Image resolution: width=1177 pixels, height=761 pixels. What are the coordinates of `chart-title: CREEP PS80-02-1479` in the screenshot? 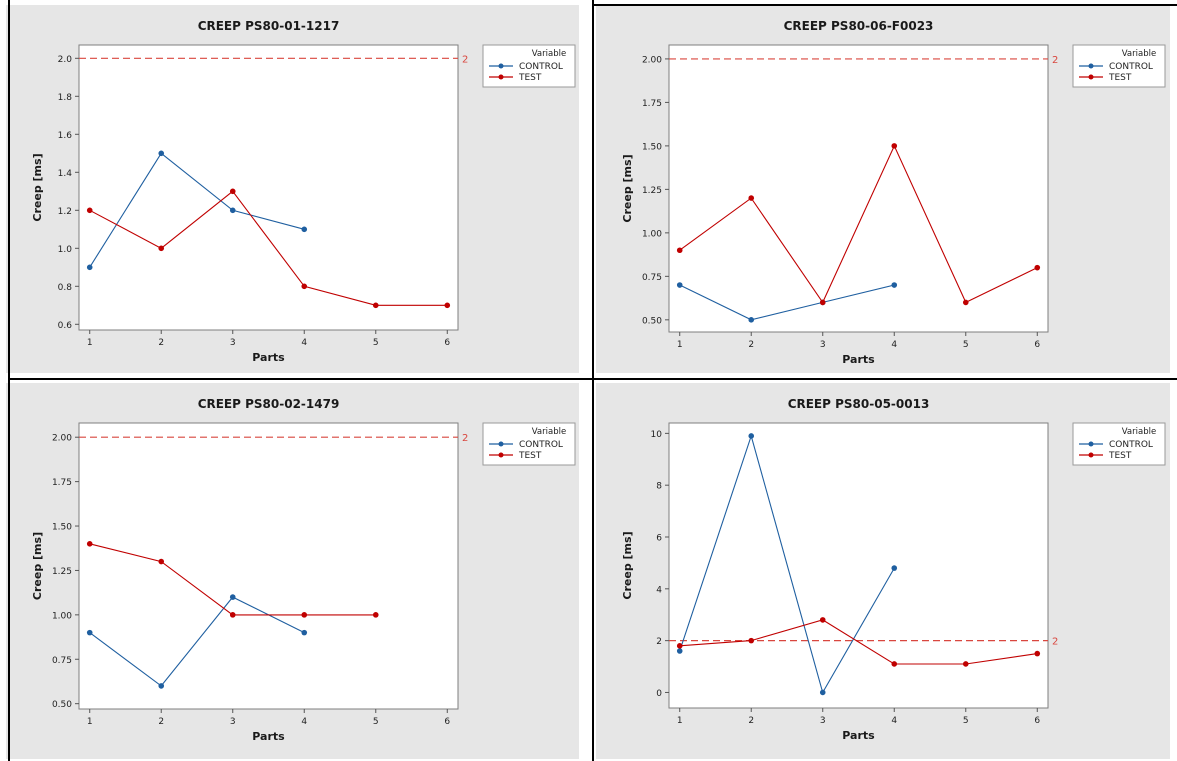 It's located at (269, 404).